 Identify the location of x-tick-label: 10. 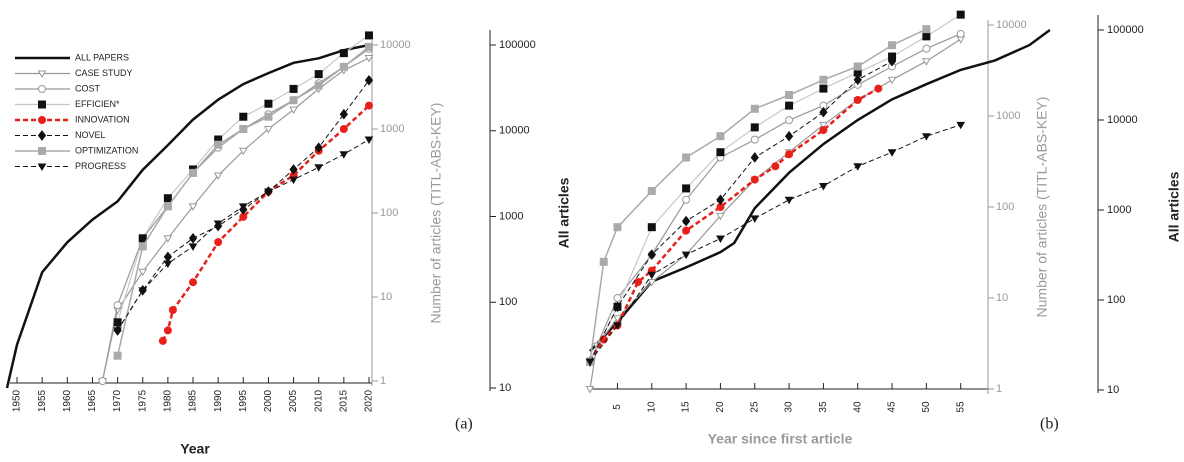
(651, 407).